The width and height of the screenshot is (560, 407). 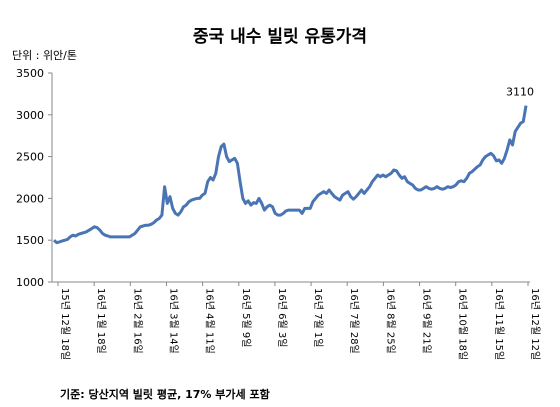 What do you see at coordinates (354, 321) in the screenshot?
I see `x-tick-label: 16년 7월 28일` at bounding box center [354, 321].